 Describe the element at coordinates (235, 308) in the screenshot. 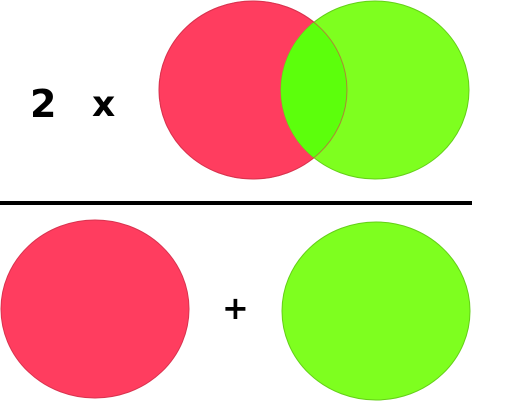

I see `plus-symbol: +` at that location.